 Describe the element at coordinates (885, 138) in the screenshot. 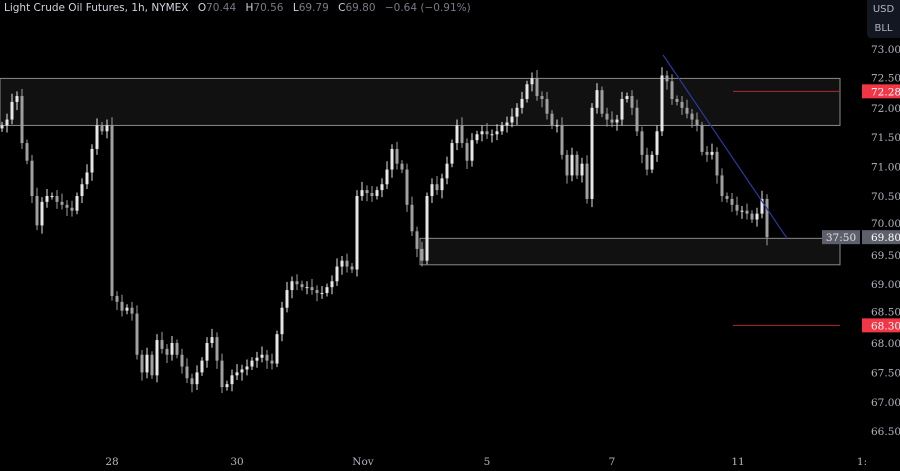

I see `y-tick-label: 71.50` at that location.